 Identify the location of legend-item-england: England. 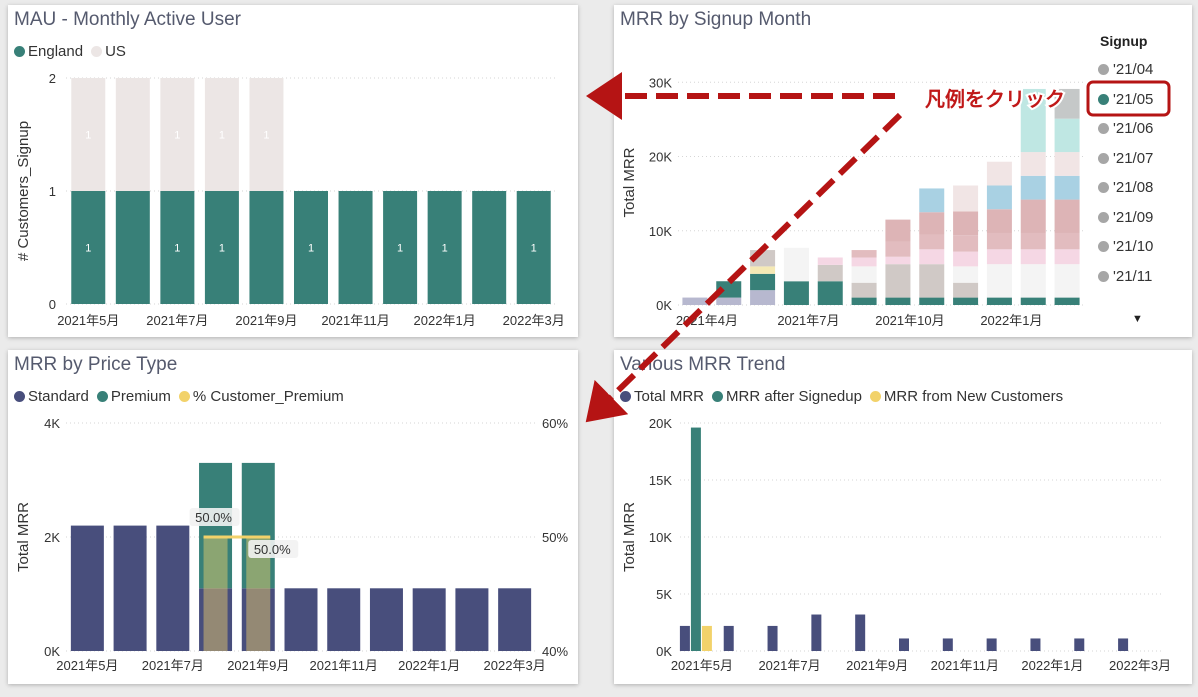
(48, 51).